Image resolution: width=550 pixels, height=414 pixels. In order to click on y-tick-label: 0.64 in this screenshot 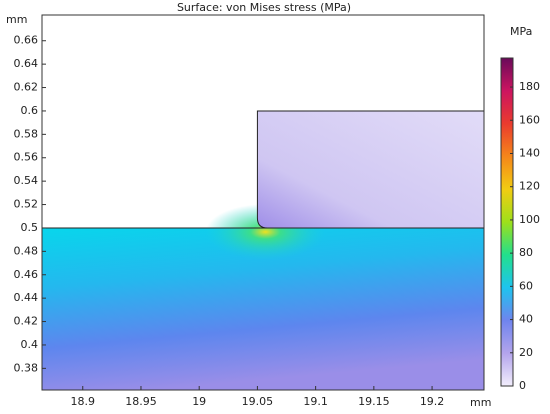, I will do `click(26, 63)`.